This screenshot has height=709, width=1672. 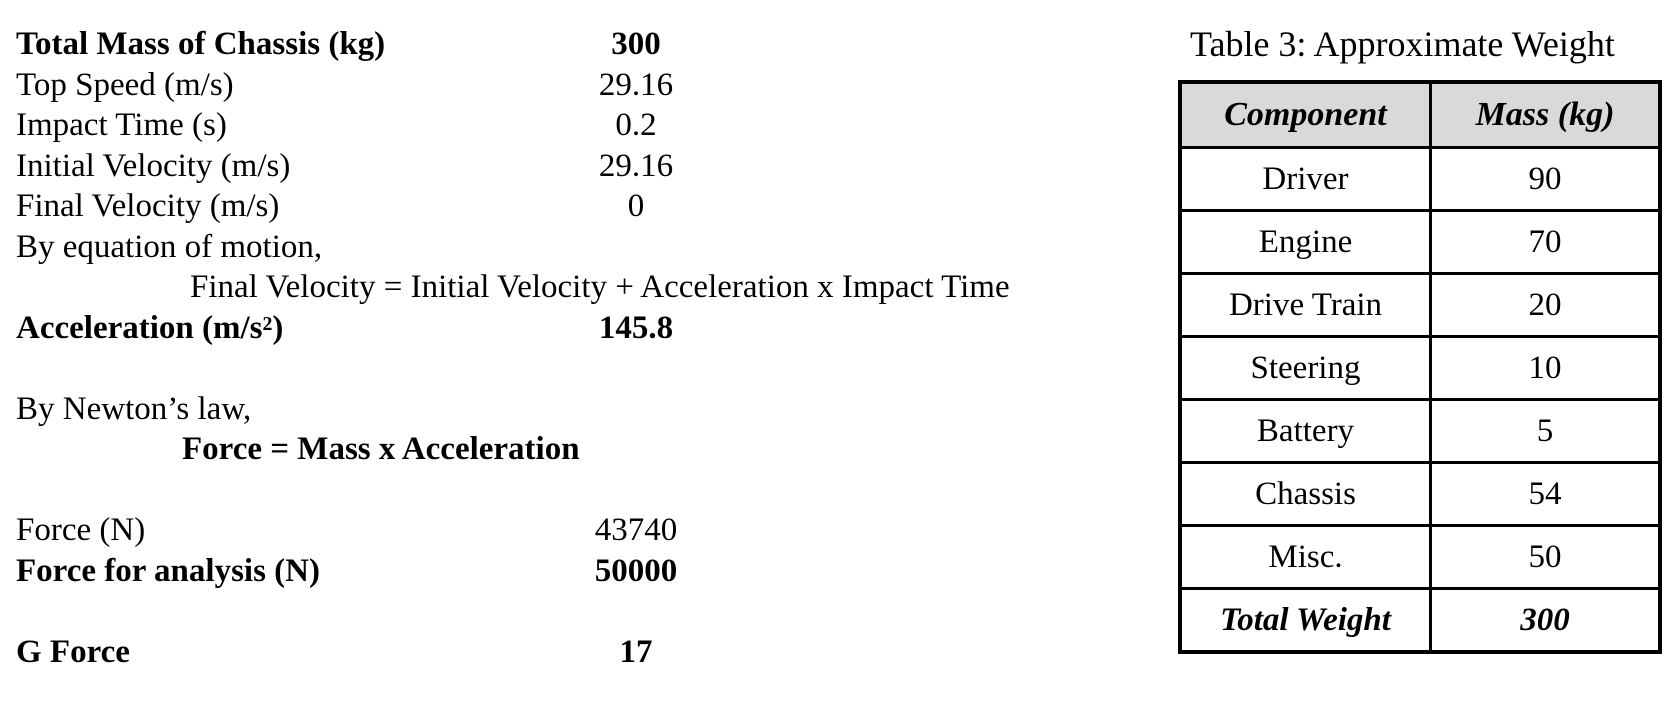 I want to click on motion-intro-row: By equation of motion,, so click(x=546, y=247).